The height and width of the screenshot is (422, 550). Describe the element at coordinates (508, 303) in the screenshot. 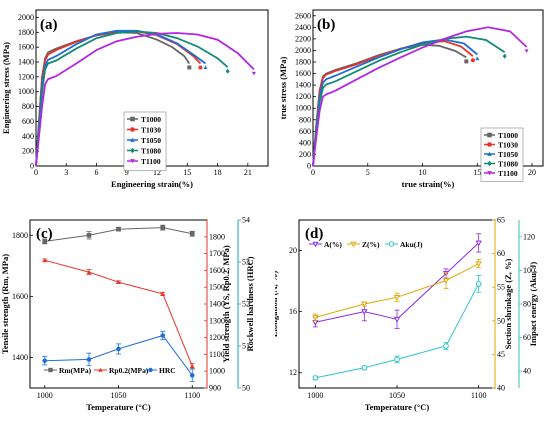

I see `right1-axis-label: Section shrinkage (Z, %)` at that location.